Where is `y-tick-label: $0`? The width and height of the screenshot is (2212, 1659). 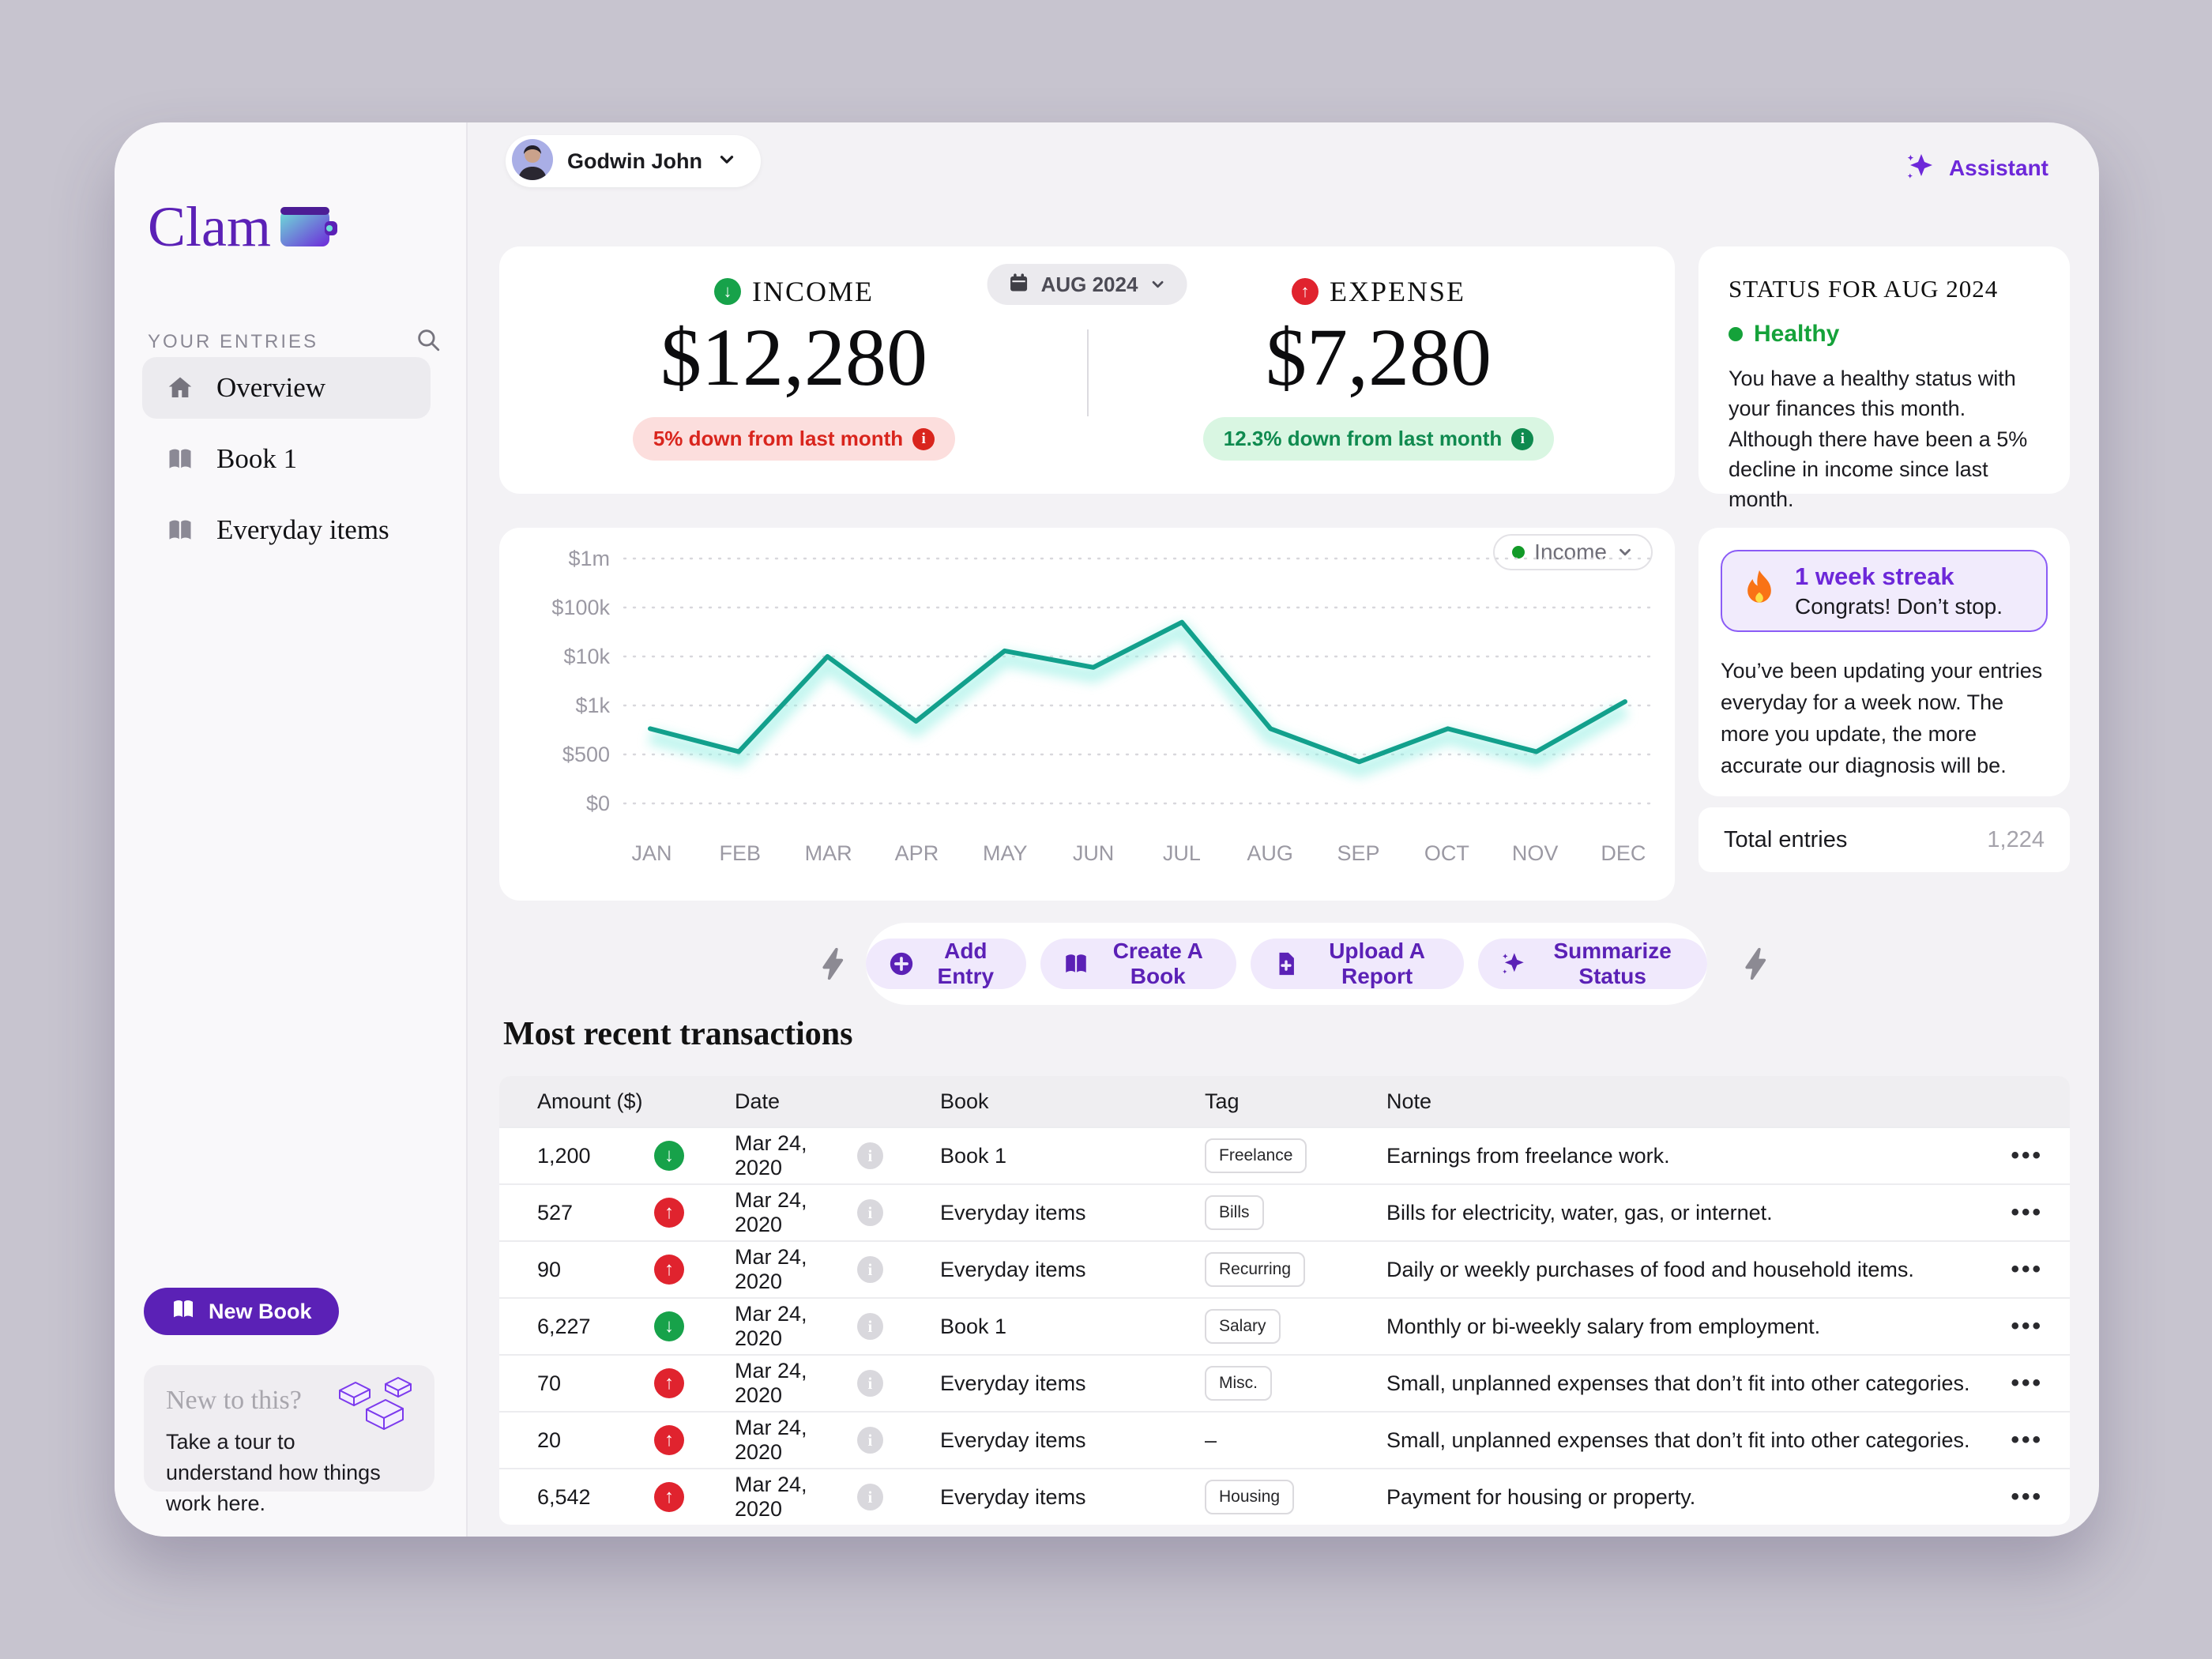 y-tick-label: $0 is located at coordinates (598, 804).